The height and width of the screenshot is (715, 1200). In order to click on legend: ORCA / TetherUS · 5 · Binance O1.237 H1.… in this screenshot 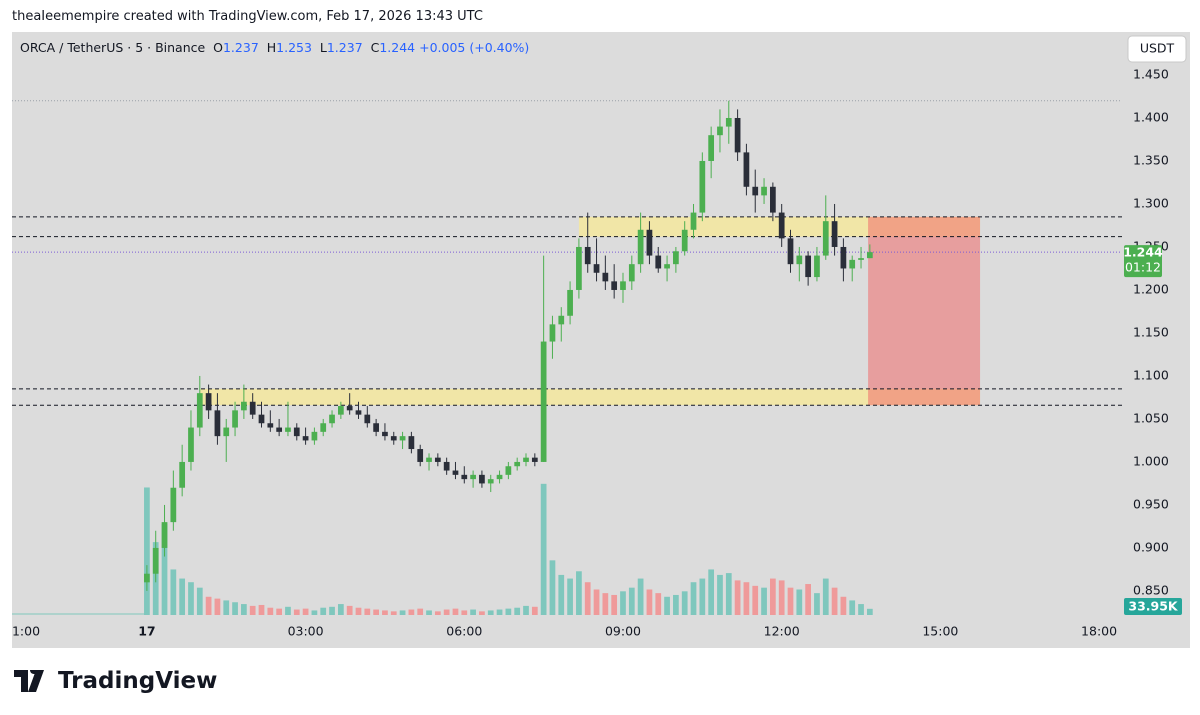, I will do `click(274, 47)`.